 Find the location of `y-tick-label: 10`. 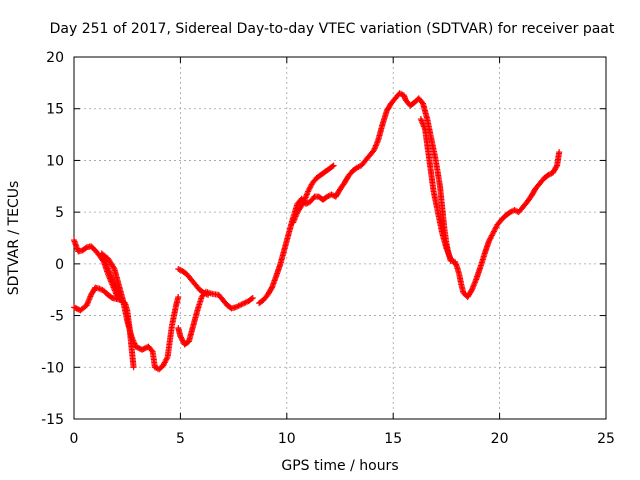

y-tick-label: 10 is located at coordinates (55, 161).